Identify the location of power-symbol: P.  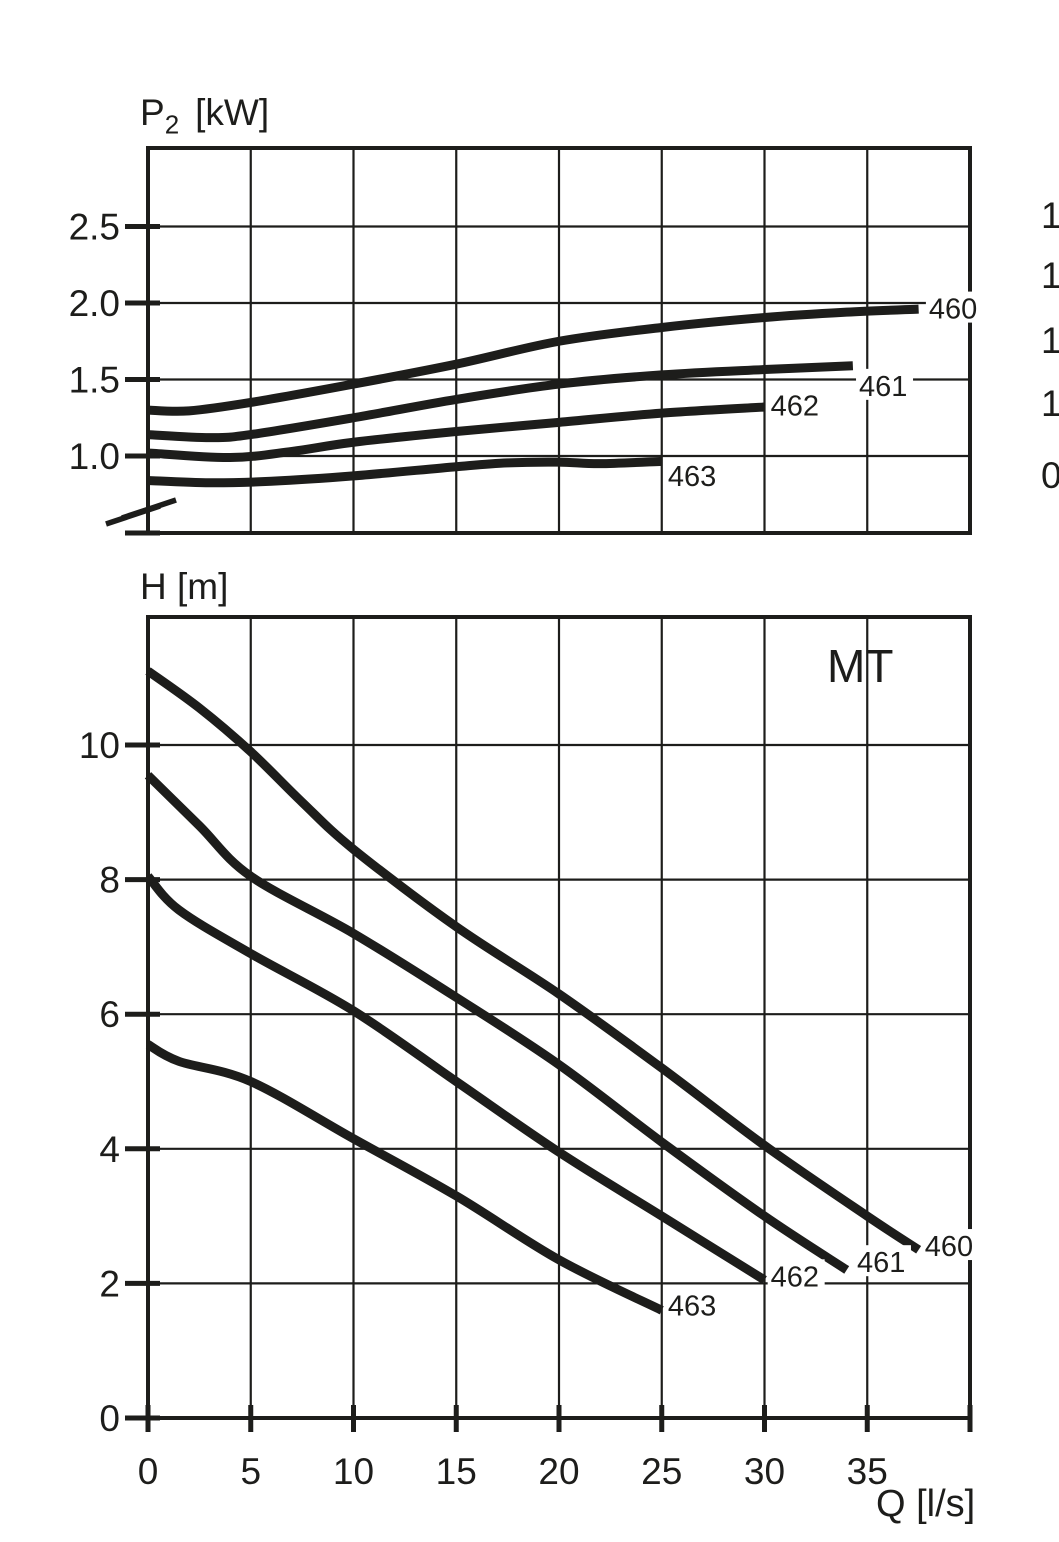
(152, 112).